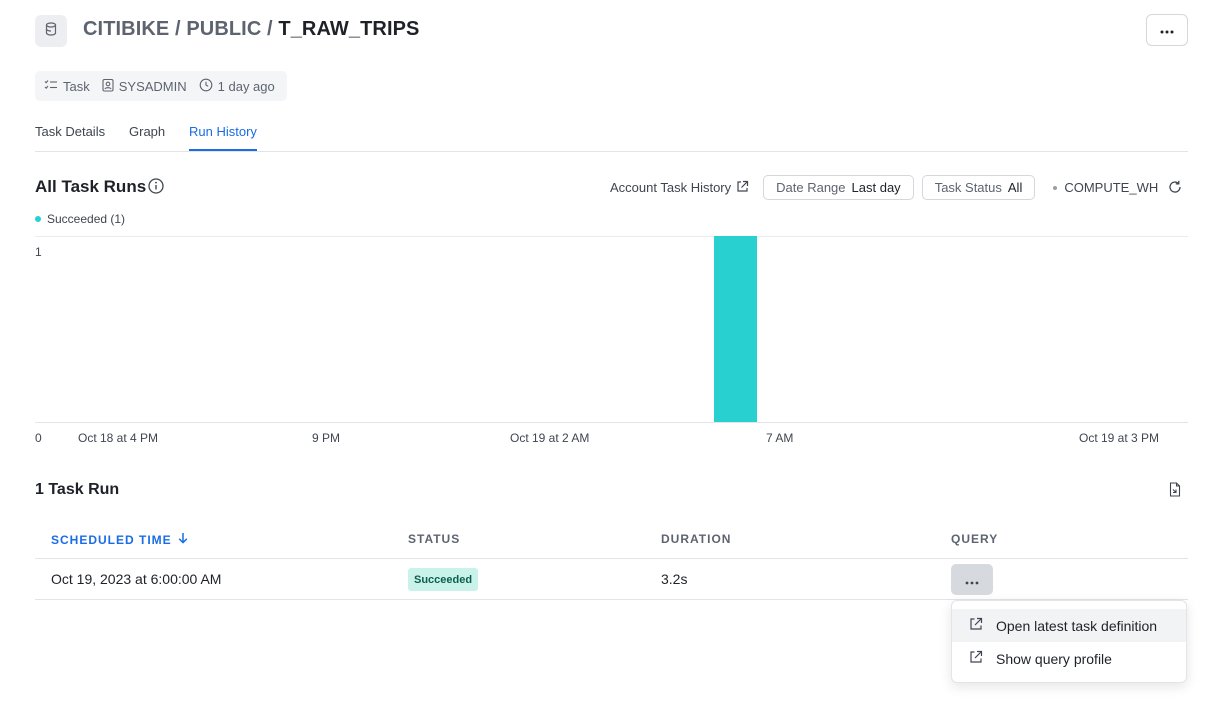  I want to click on query-actions-button, so click(972, 579).